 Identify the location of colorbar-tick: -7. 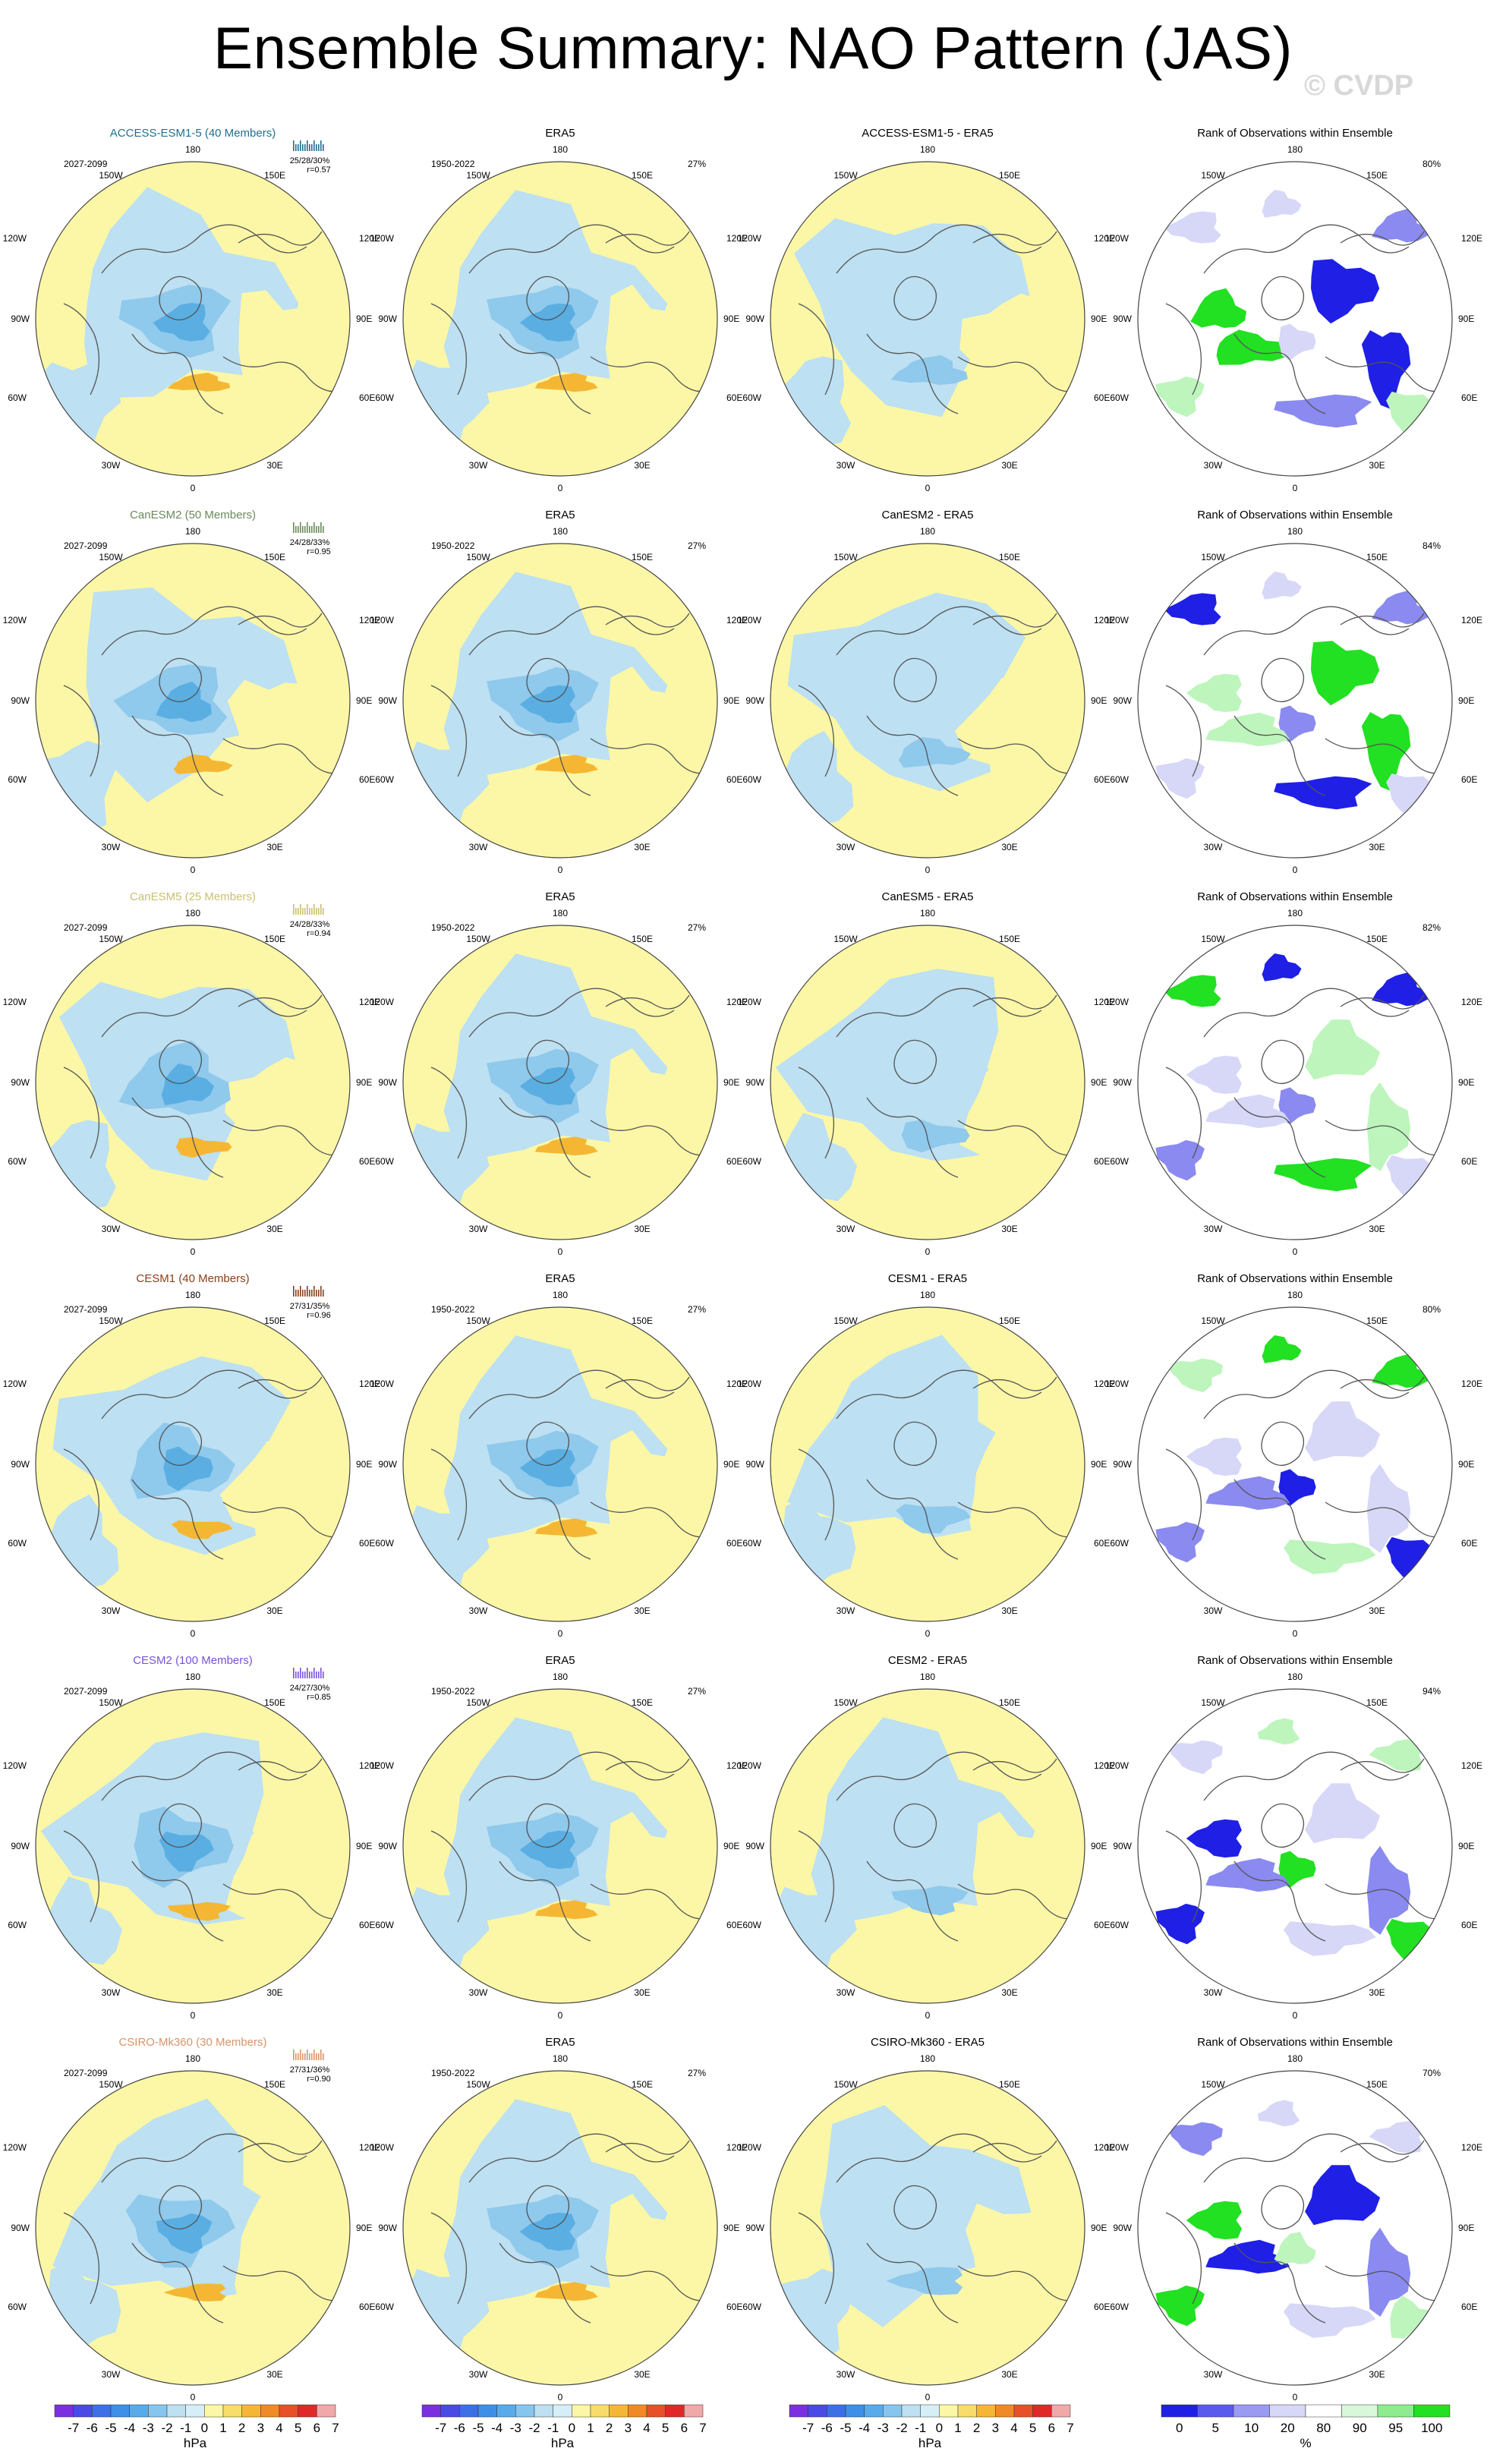
(73, 2428).